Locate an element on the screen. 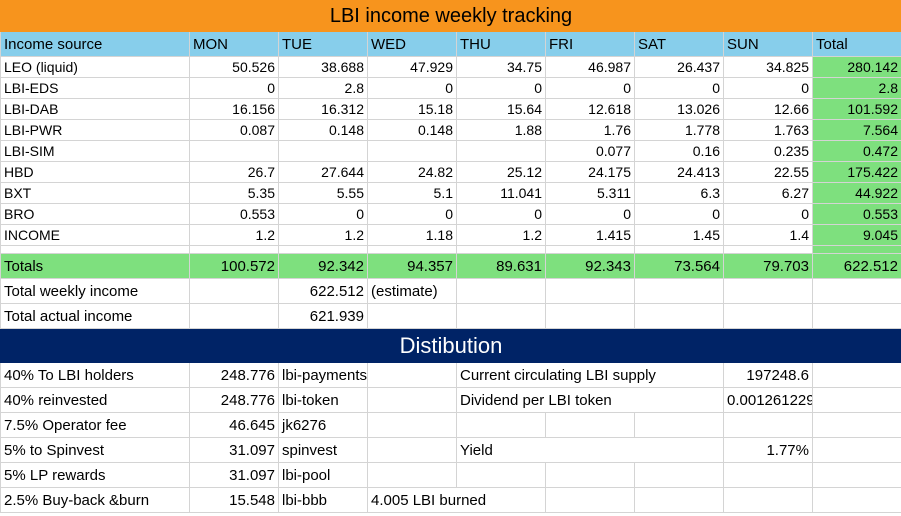 This screenshot has height=516, width=901. header-cell: THU is located at coordinates (501, 44).